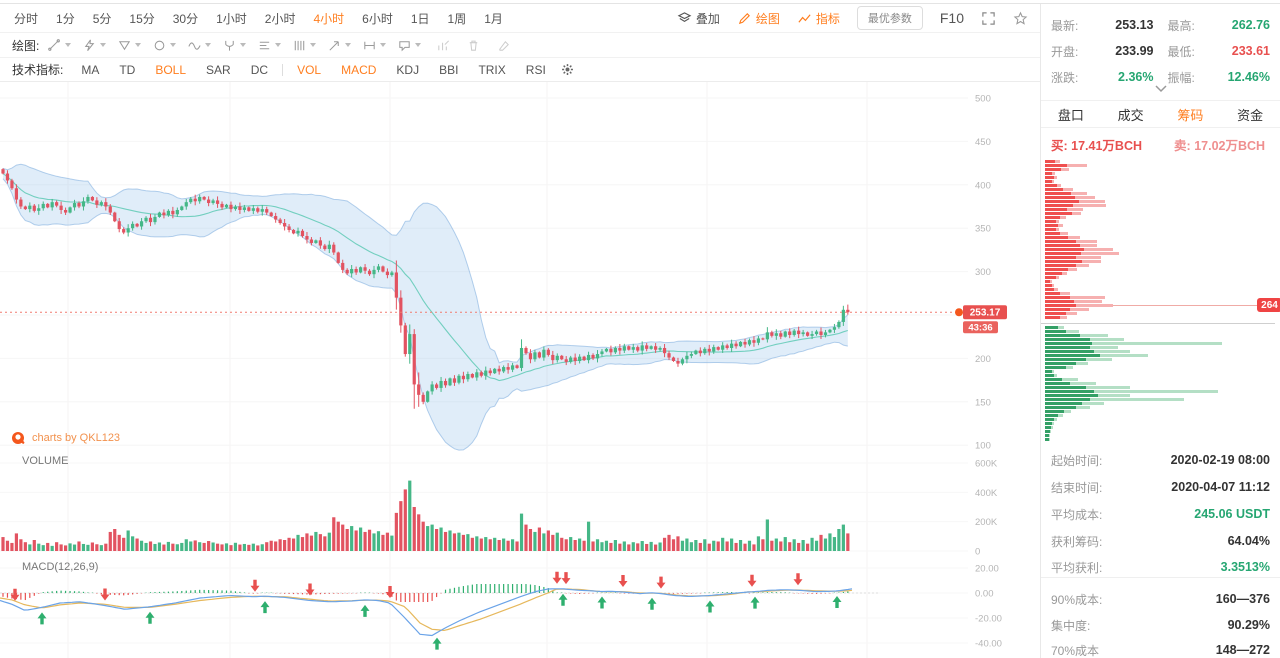 The height and width of the screenshot is (658, 1280). What do you see at coordinates (420, 18) in the screenshot?
I see `interval-1日: 1日` at bounding box center [420, 18].